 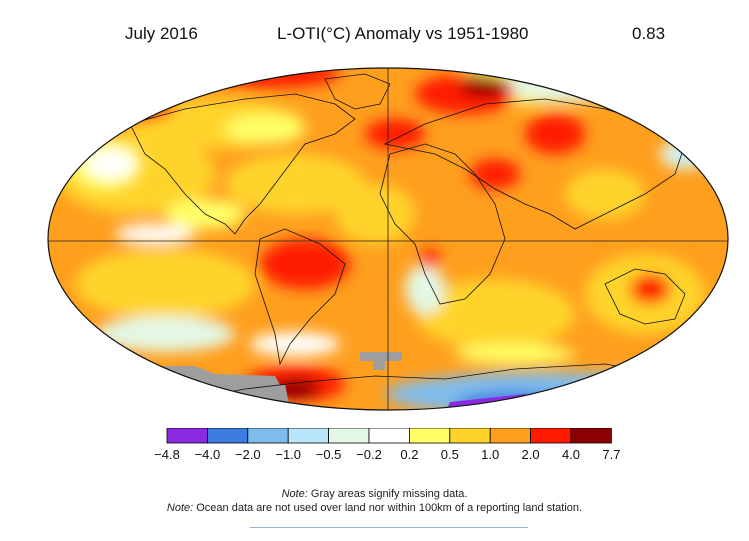 What do you see at coordinates (288, 454) in the screenshot?
I see `legend-tick-label: −1.0` at bounding box center [288, 454].